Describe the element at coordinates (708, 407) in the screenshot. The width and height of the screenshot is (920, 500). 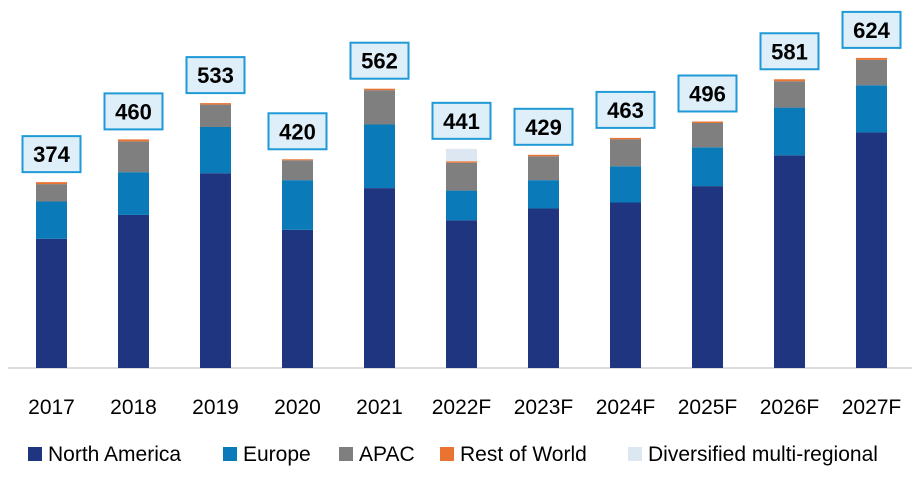
I see `x-tick-label: 2025F` at that location.